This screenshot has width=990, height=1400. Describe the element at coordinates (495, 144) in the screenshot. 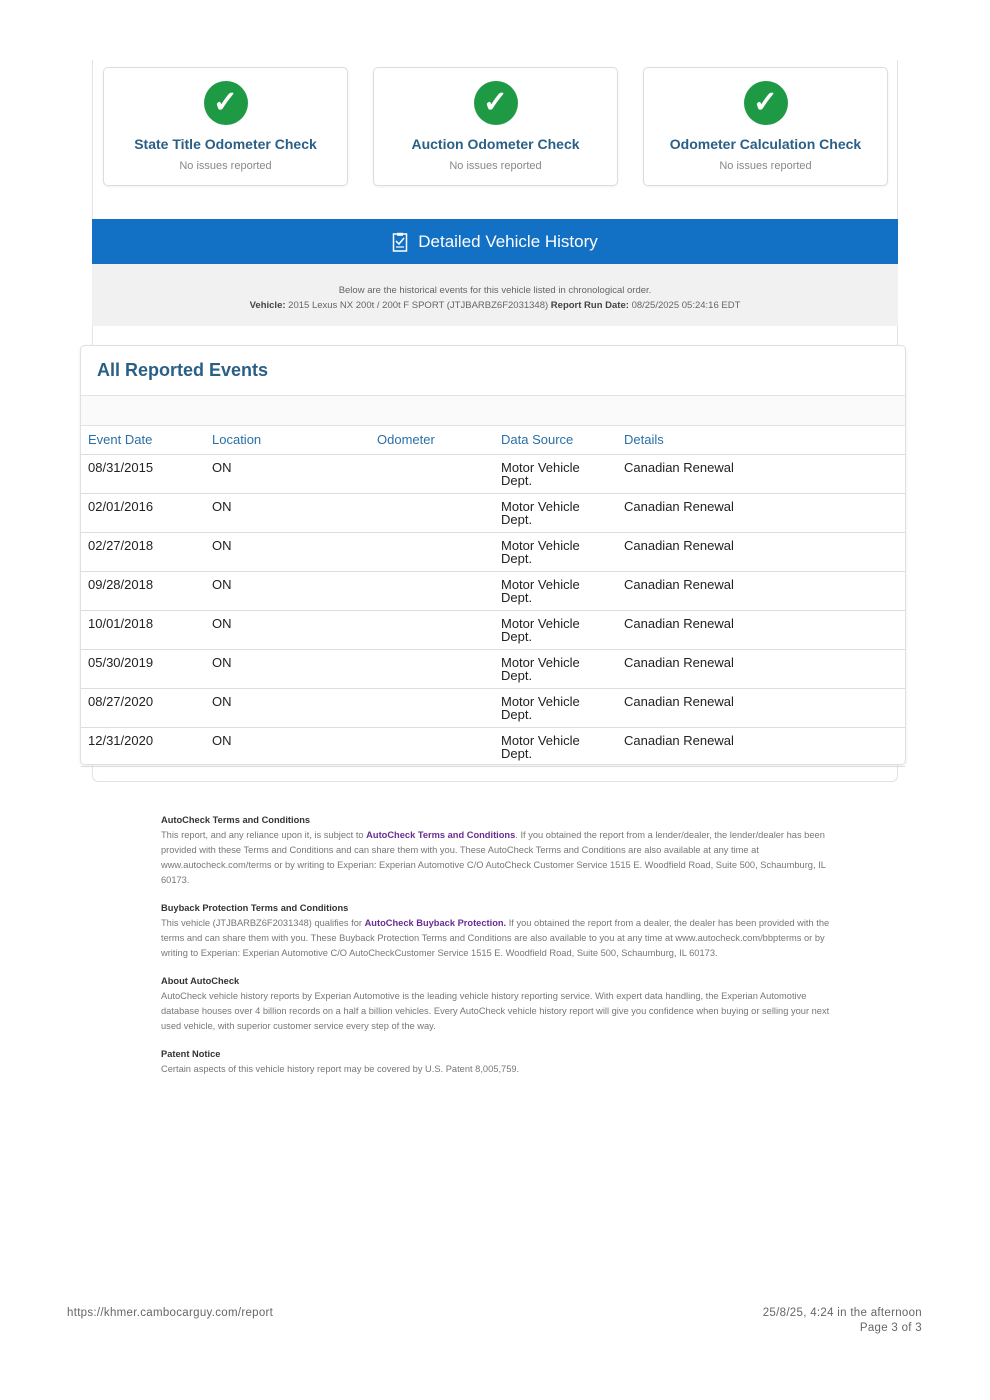

I see `check-title: Auction Odometer Check` at that location.